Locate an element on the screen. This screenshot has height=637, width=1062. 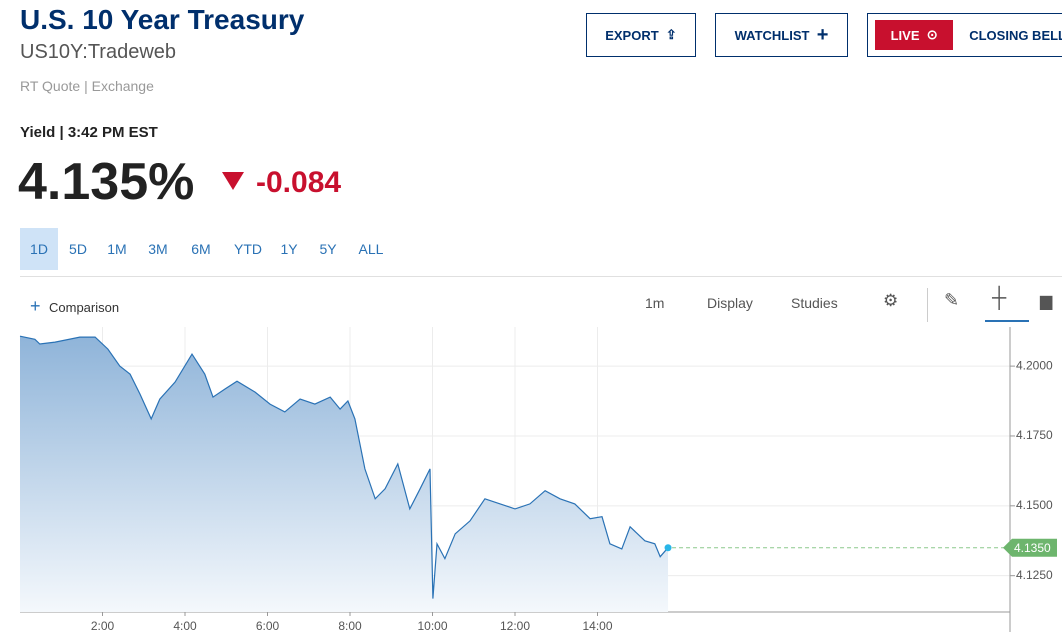
range-tab: 1D is located at coordinates (39, 249).